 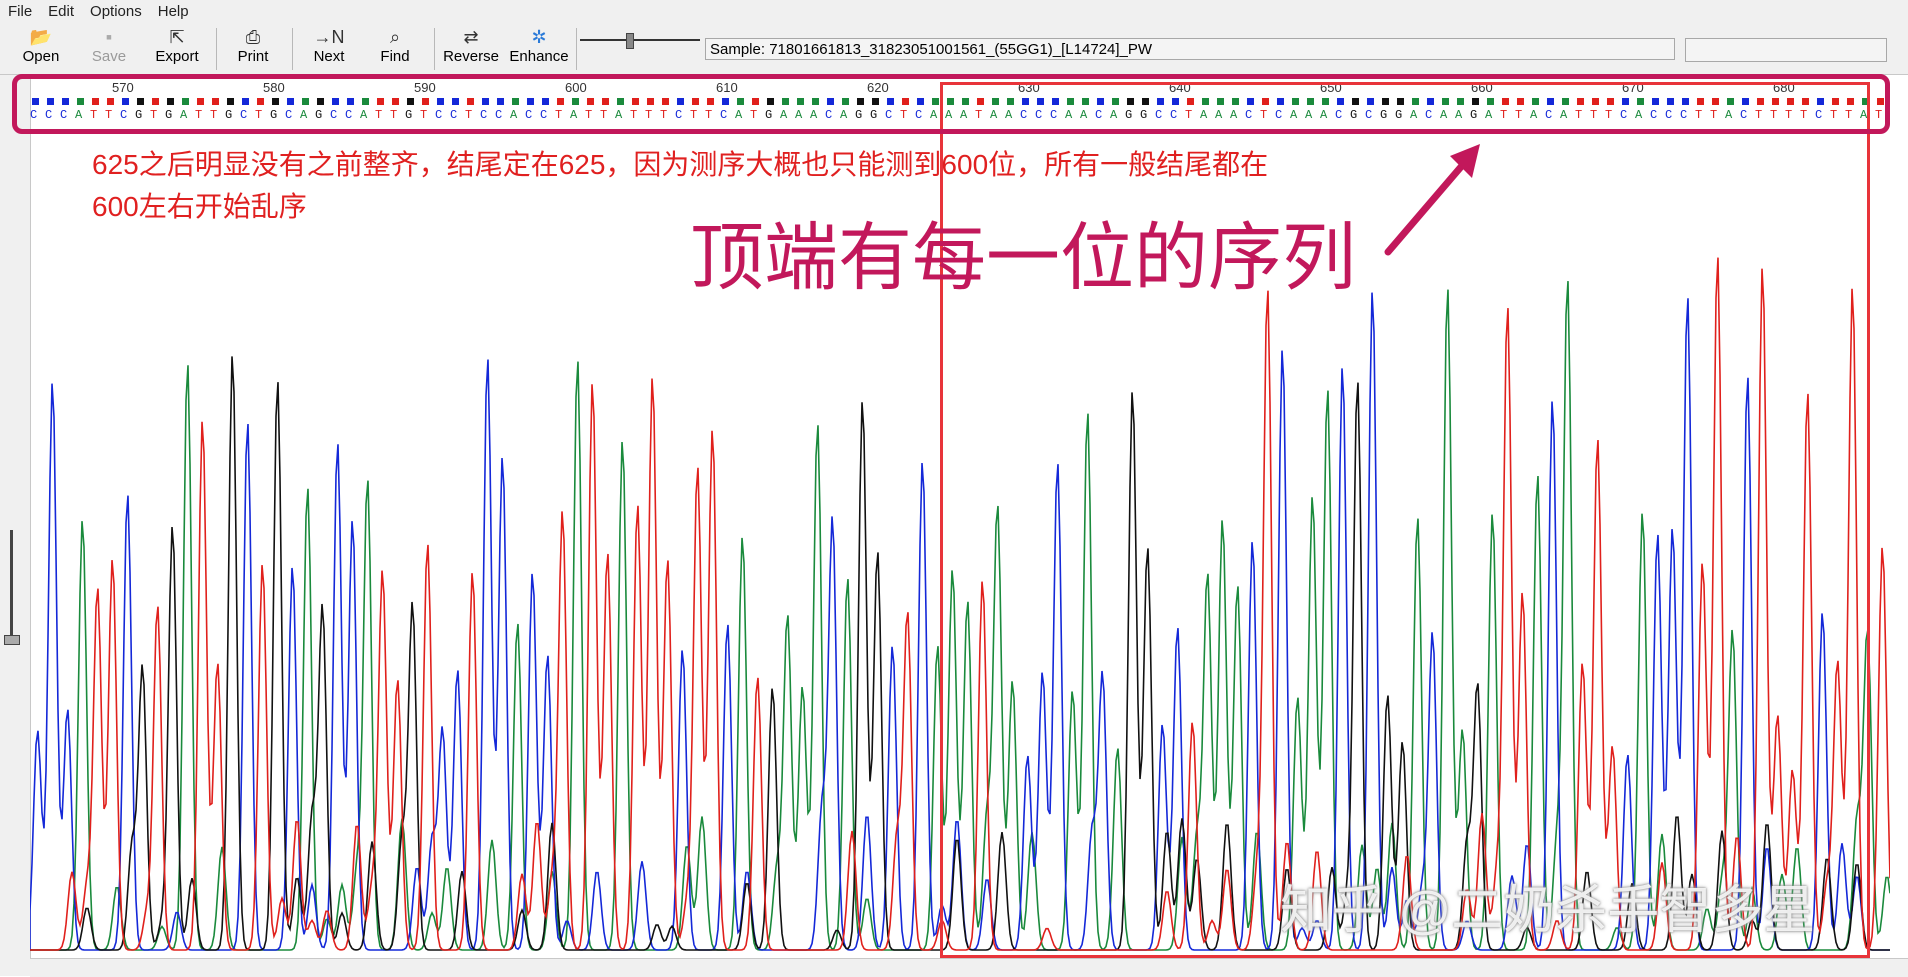 I want to click on menu-file: File, so click(x=20, y=11).